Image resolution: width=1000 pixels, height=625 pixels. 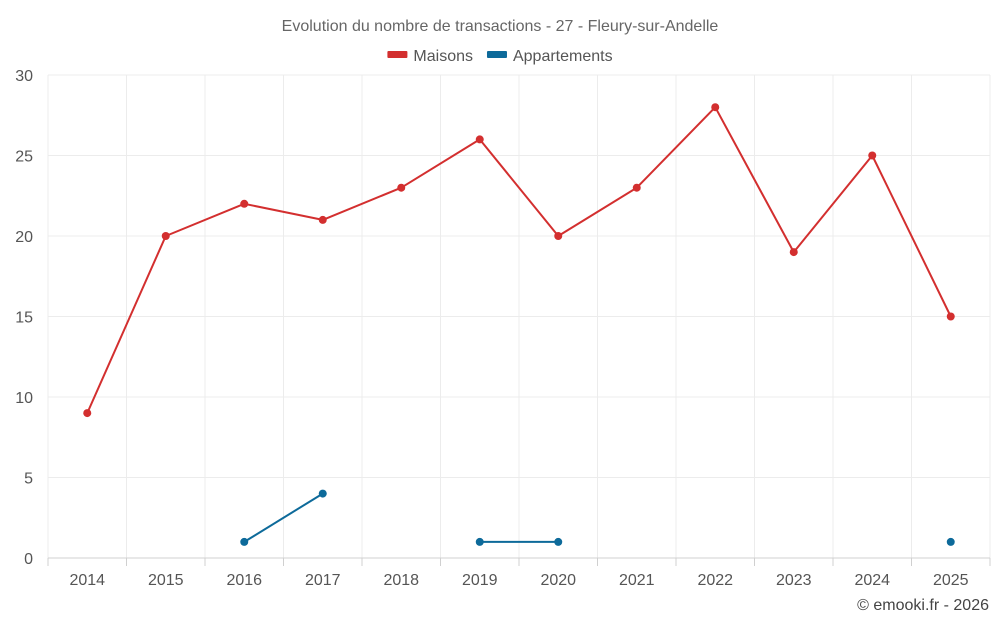 What do you see at coordinates (443, 56) in the screenshot?
I see `legend-label: Maisons` at bounding box center [443, 56].